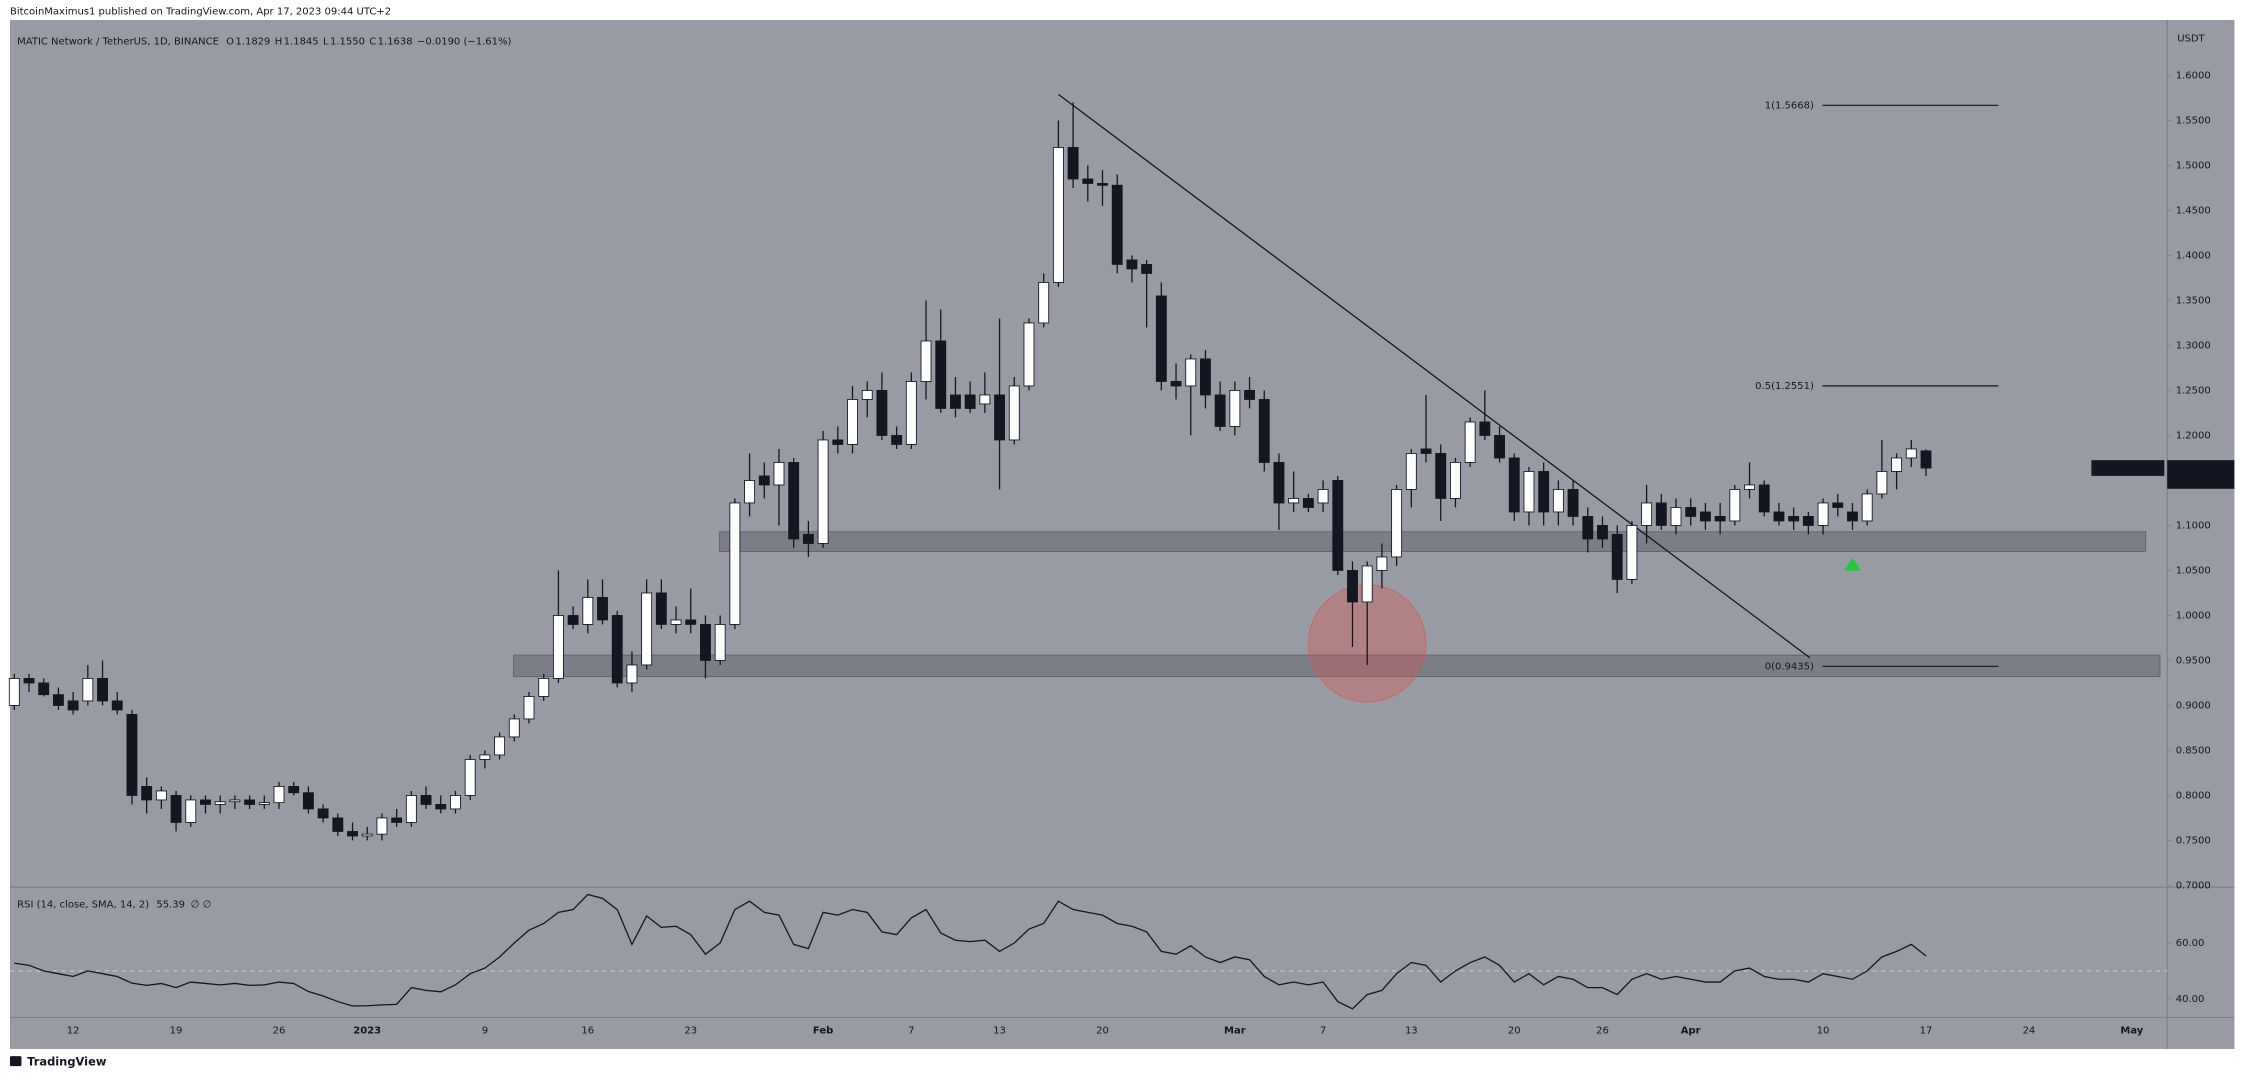  I want to click on x-tick-label: 10, so click(1823, 1030).